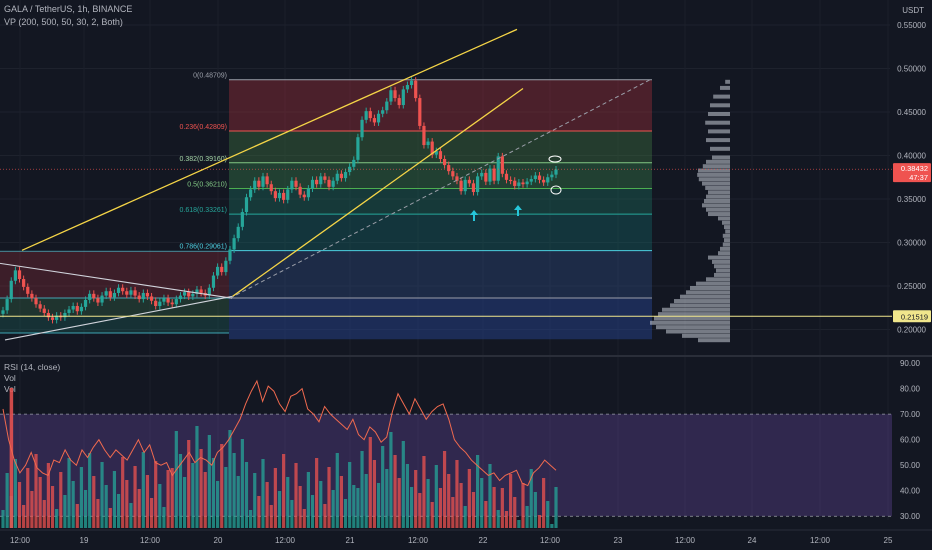 The height and width of the screenshot is (550, 932). I want to click on price-tick-label: 0.20000, so click(911, 330).